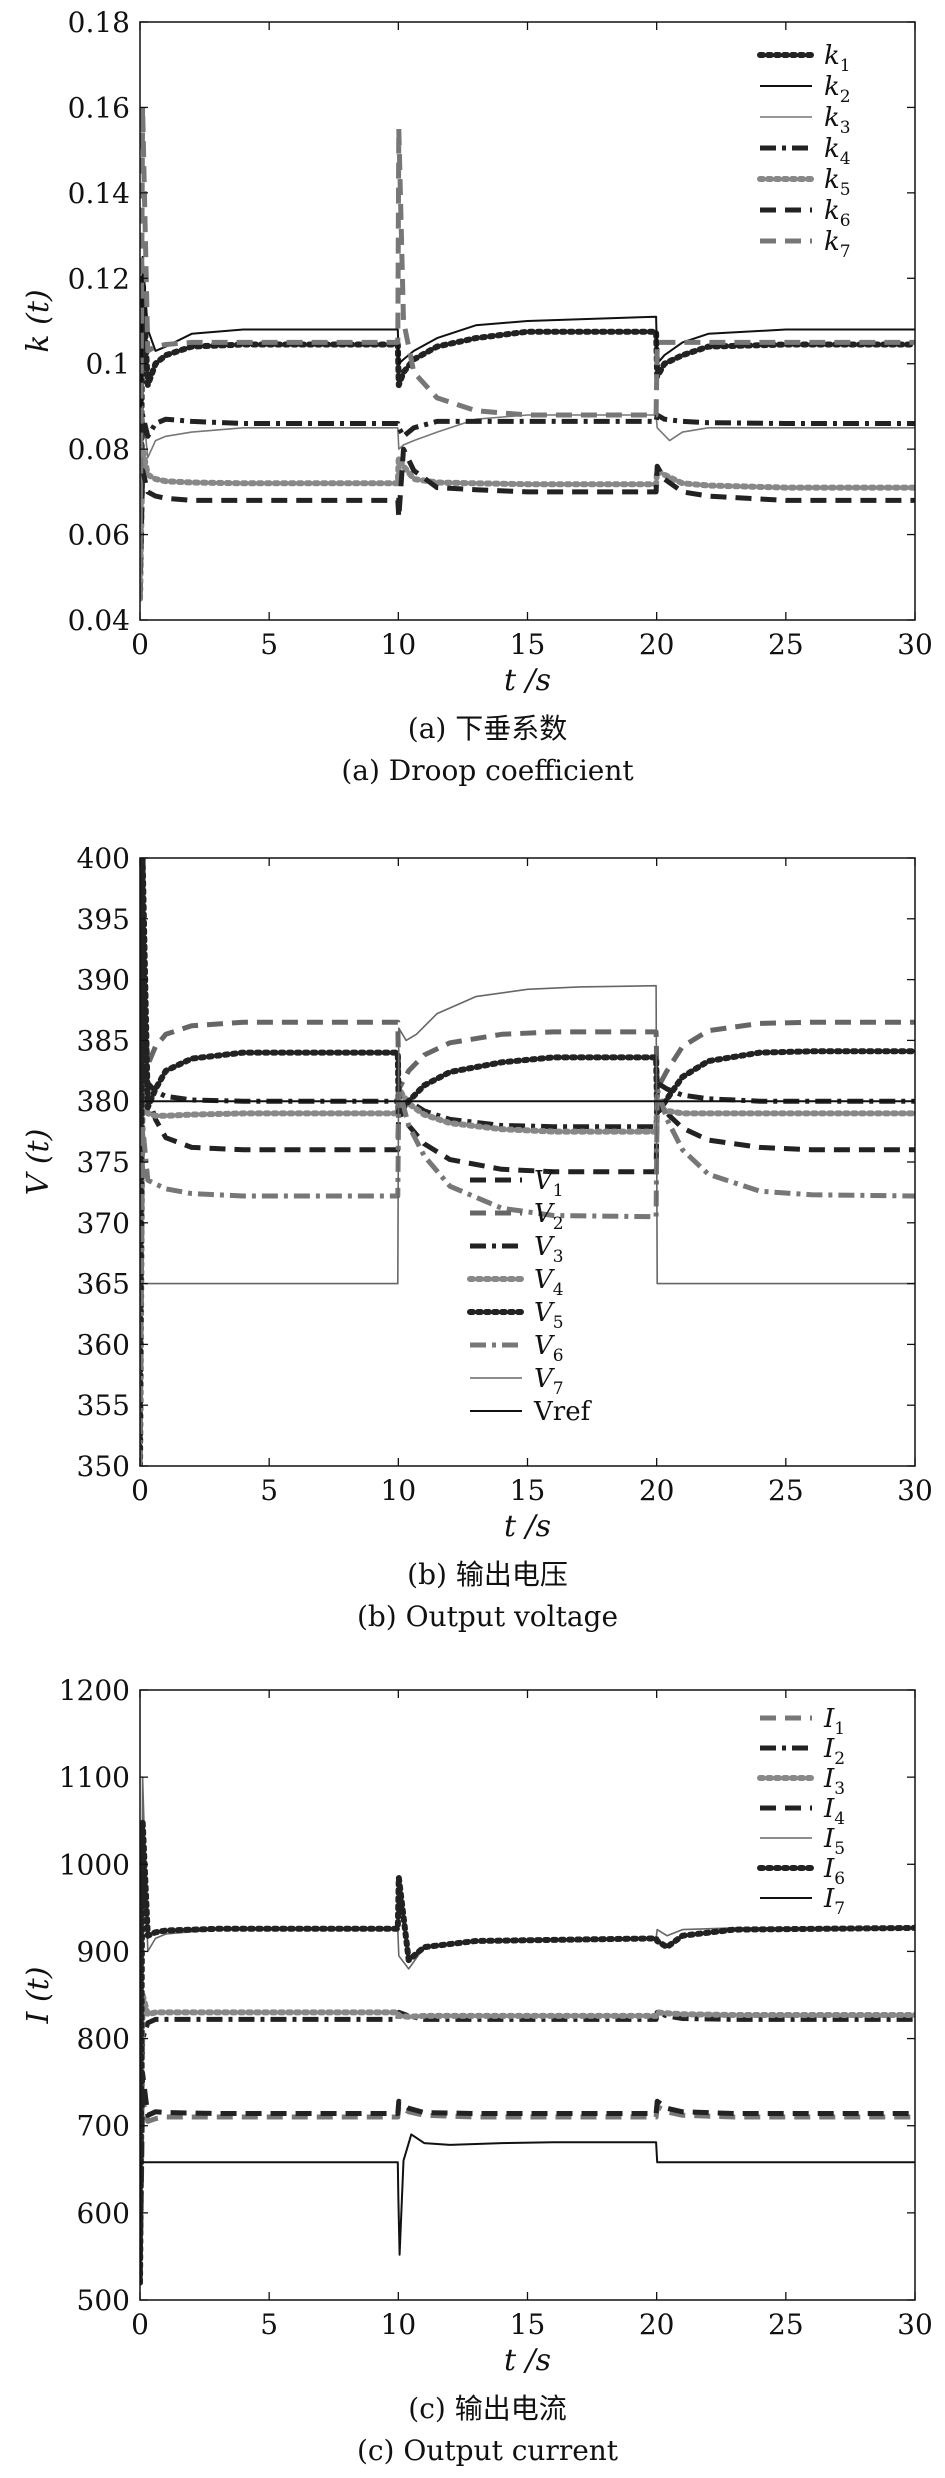  I want to click on y-tick-label: 375, so click(103, 1162).